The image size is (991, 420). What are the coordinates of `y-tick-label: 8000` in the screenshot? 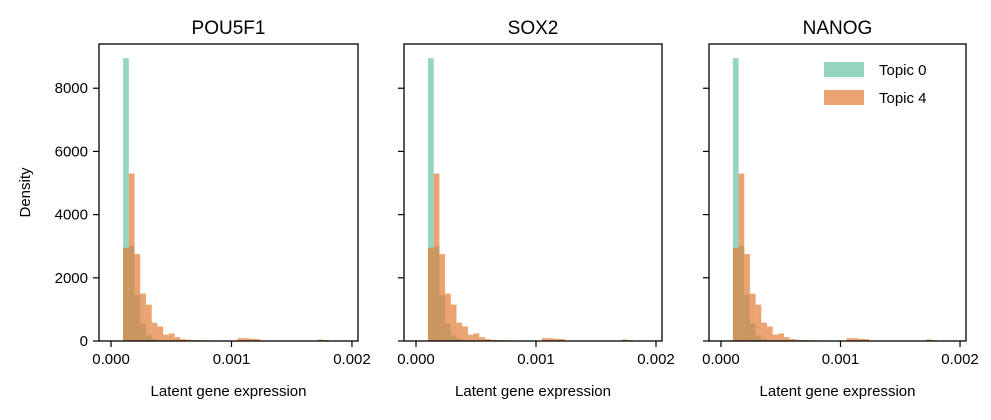 It's located at (71, 88).